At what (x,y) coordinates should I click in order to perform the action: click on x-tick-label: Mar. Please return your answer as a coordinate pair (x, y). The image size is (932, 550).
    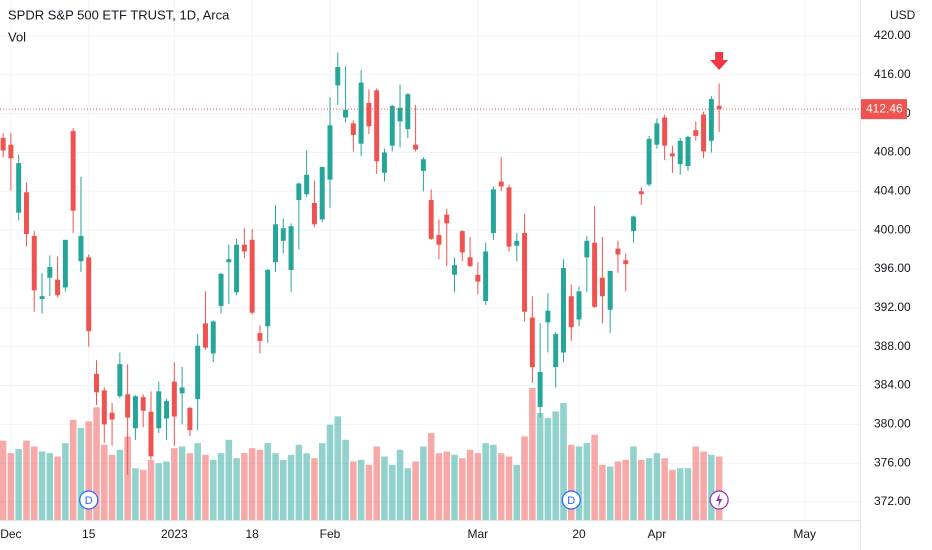
    Looking at the image, I should click on (478, 534).